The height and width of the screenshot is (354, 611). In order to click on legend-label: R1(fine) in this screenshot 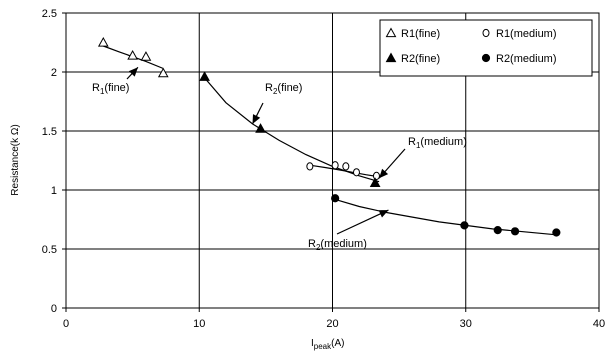, I will do `click(420, 34)`.